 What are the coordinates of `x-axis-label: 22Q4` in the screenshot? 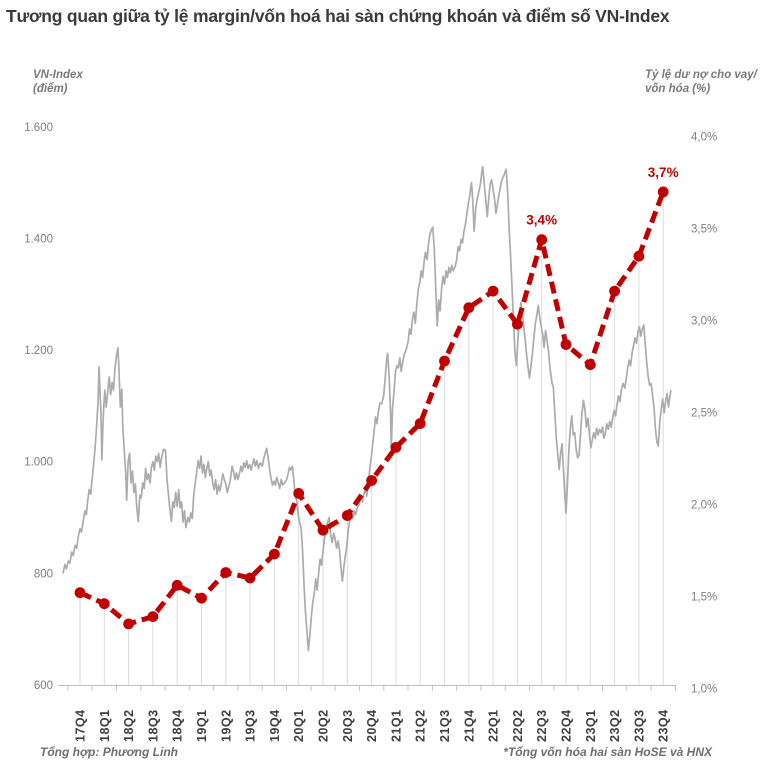 It's located at (567, 725).